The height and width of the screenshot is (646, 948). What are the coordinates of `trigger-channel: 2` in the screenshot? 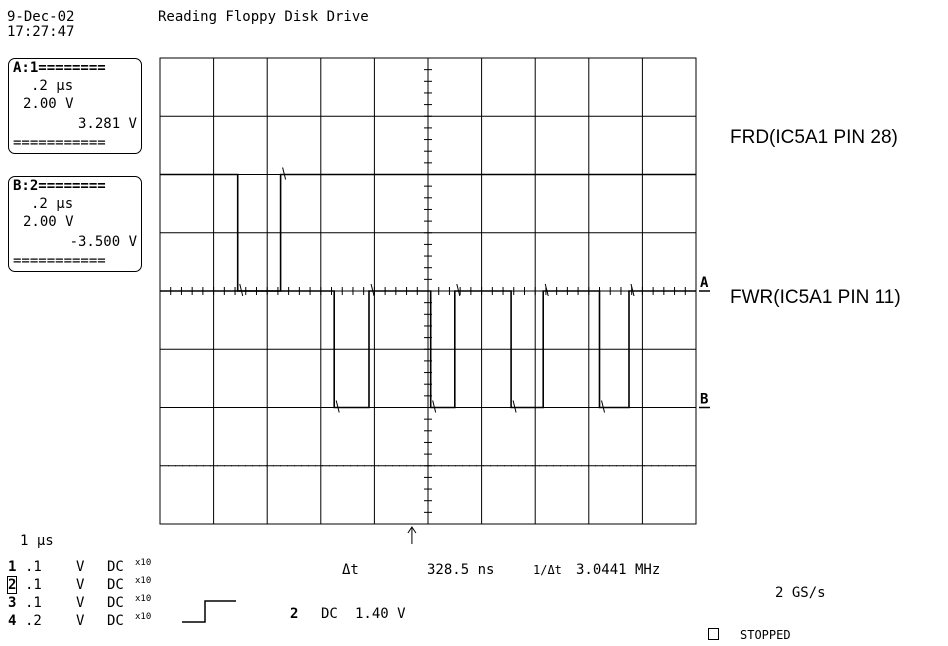 It's located at (294, 614).